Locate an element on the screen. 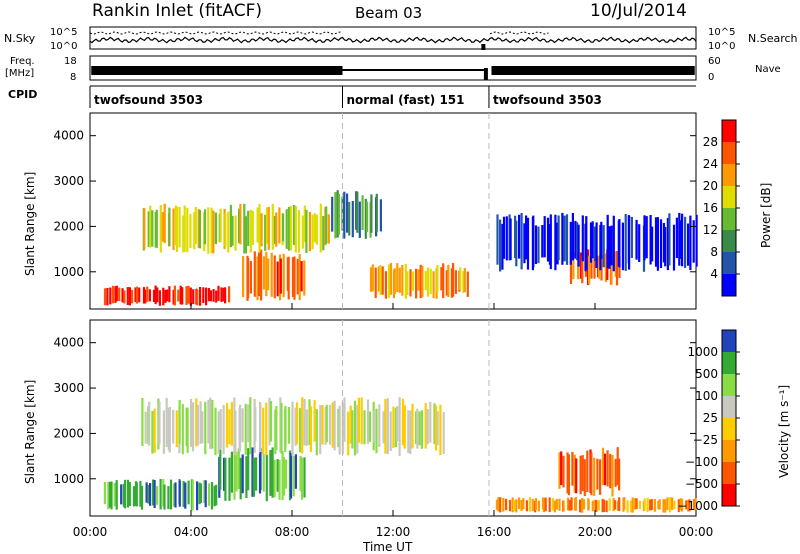 The width and height of the screenshot is (800, 554). nsky-tick-high: 10^5 is located at coordinates (63, 32).